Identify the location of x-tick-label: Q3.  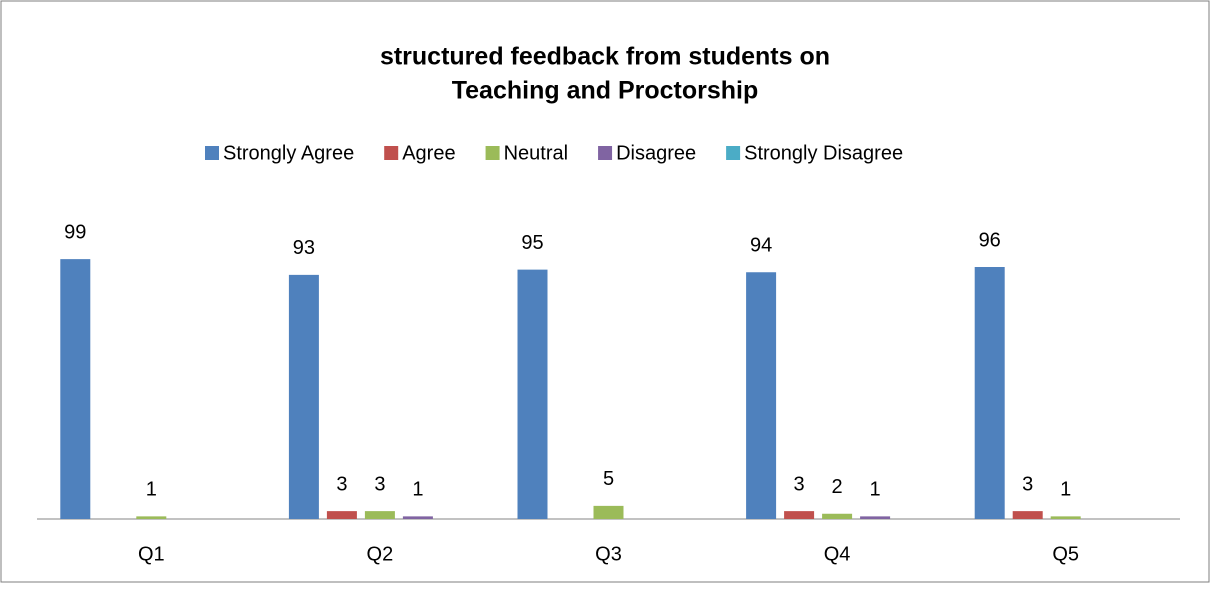
(608, 554).